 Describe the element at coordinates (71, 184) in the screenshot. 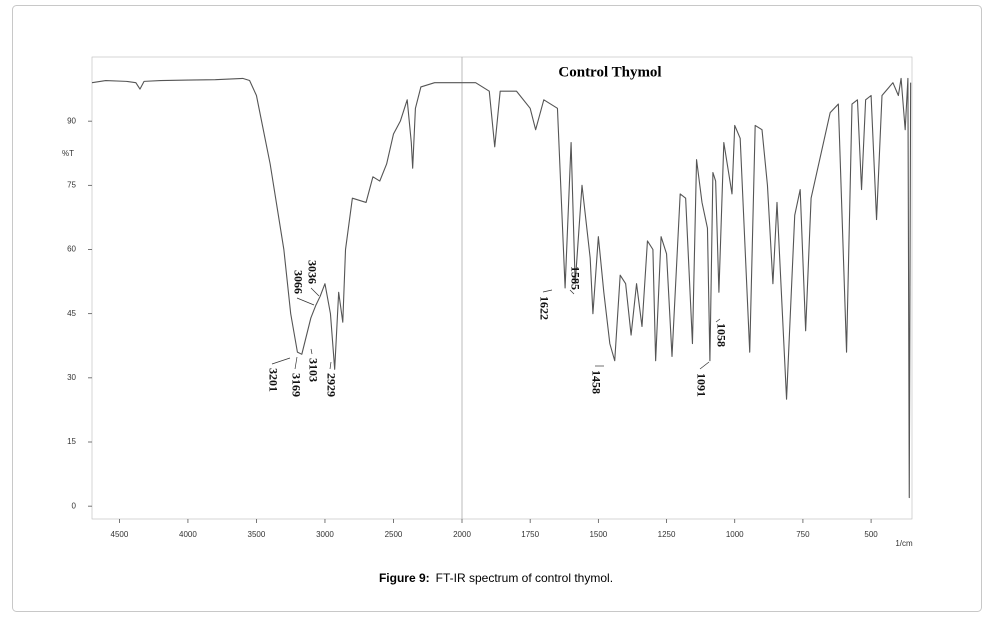

I see `y-tick-label: 75` at that location.